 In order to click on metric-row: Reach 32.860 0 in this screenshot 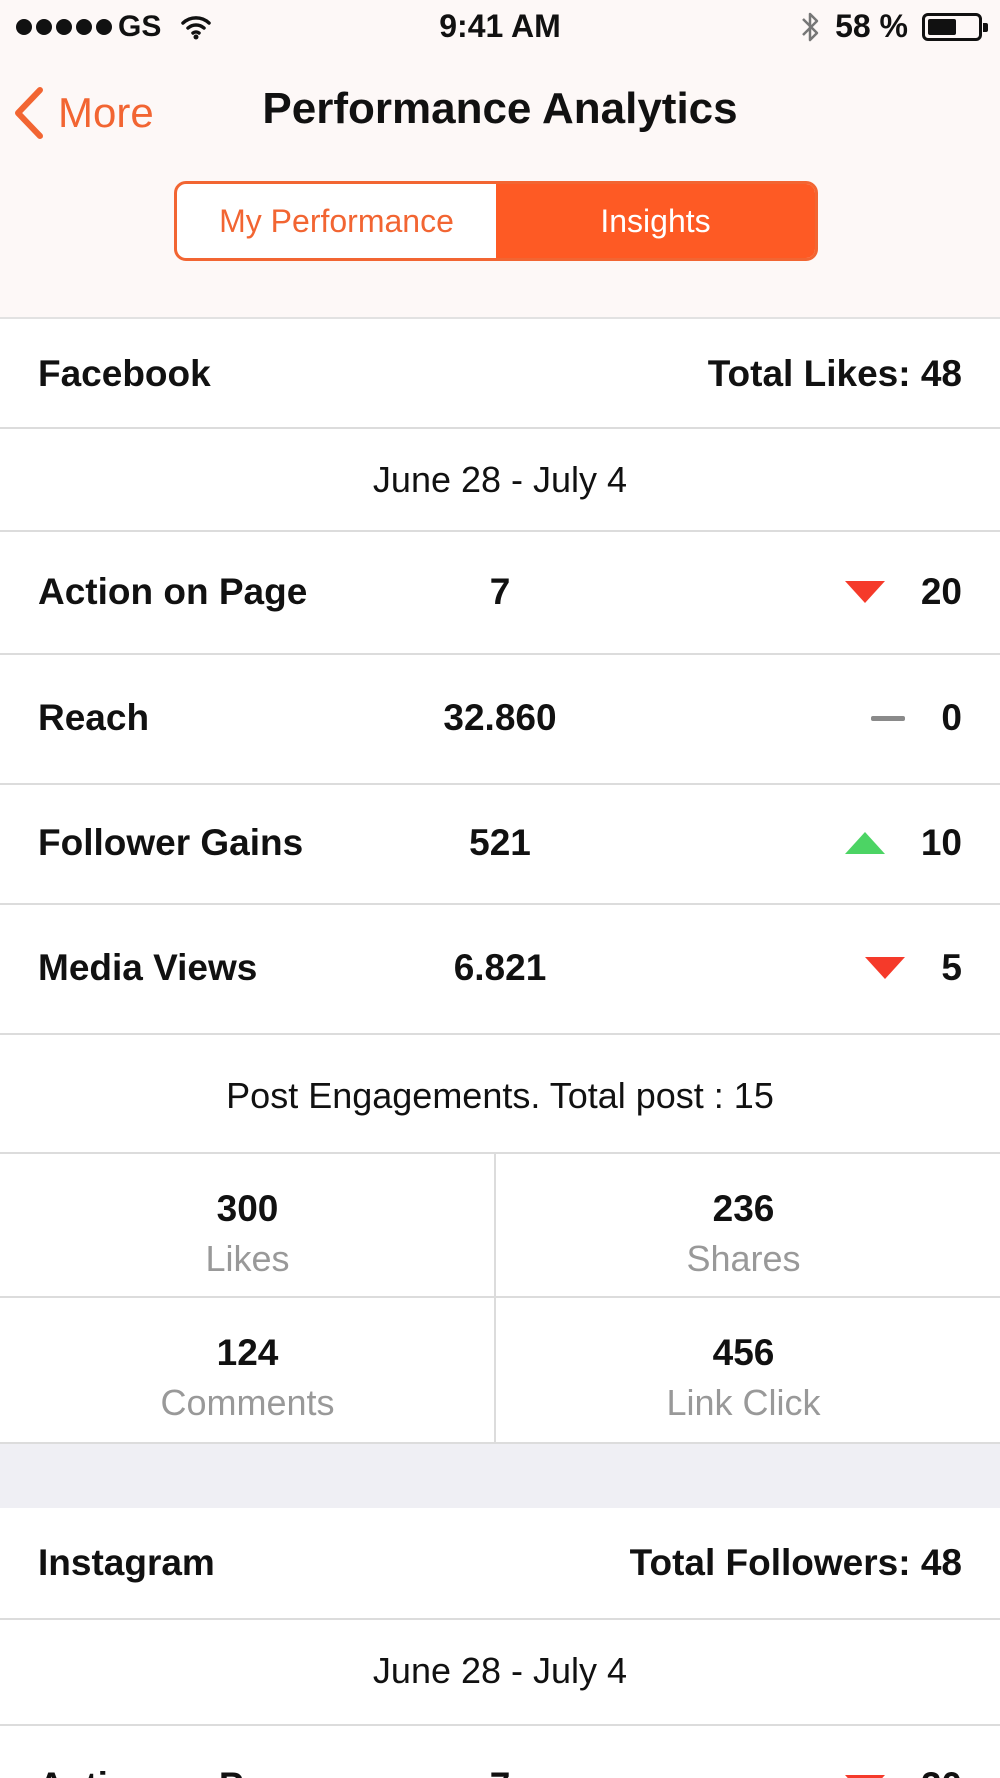, I will do `click(500, 720)`.